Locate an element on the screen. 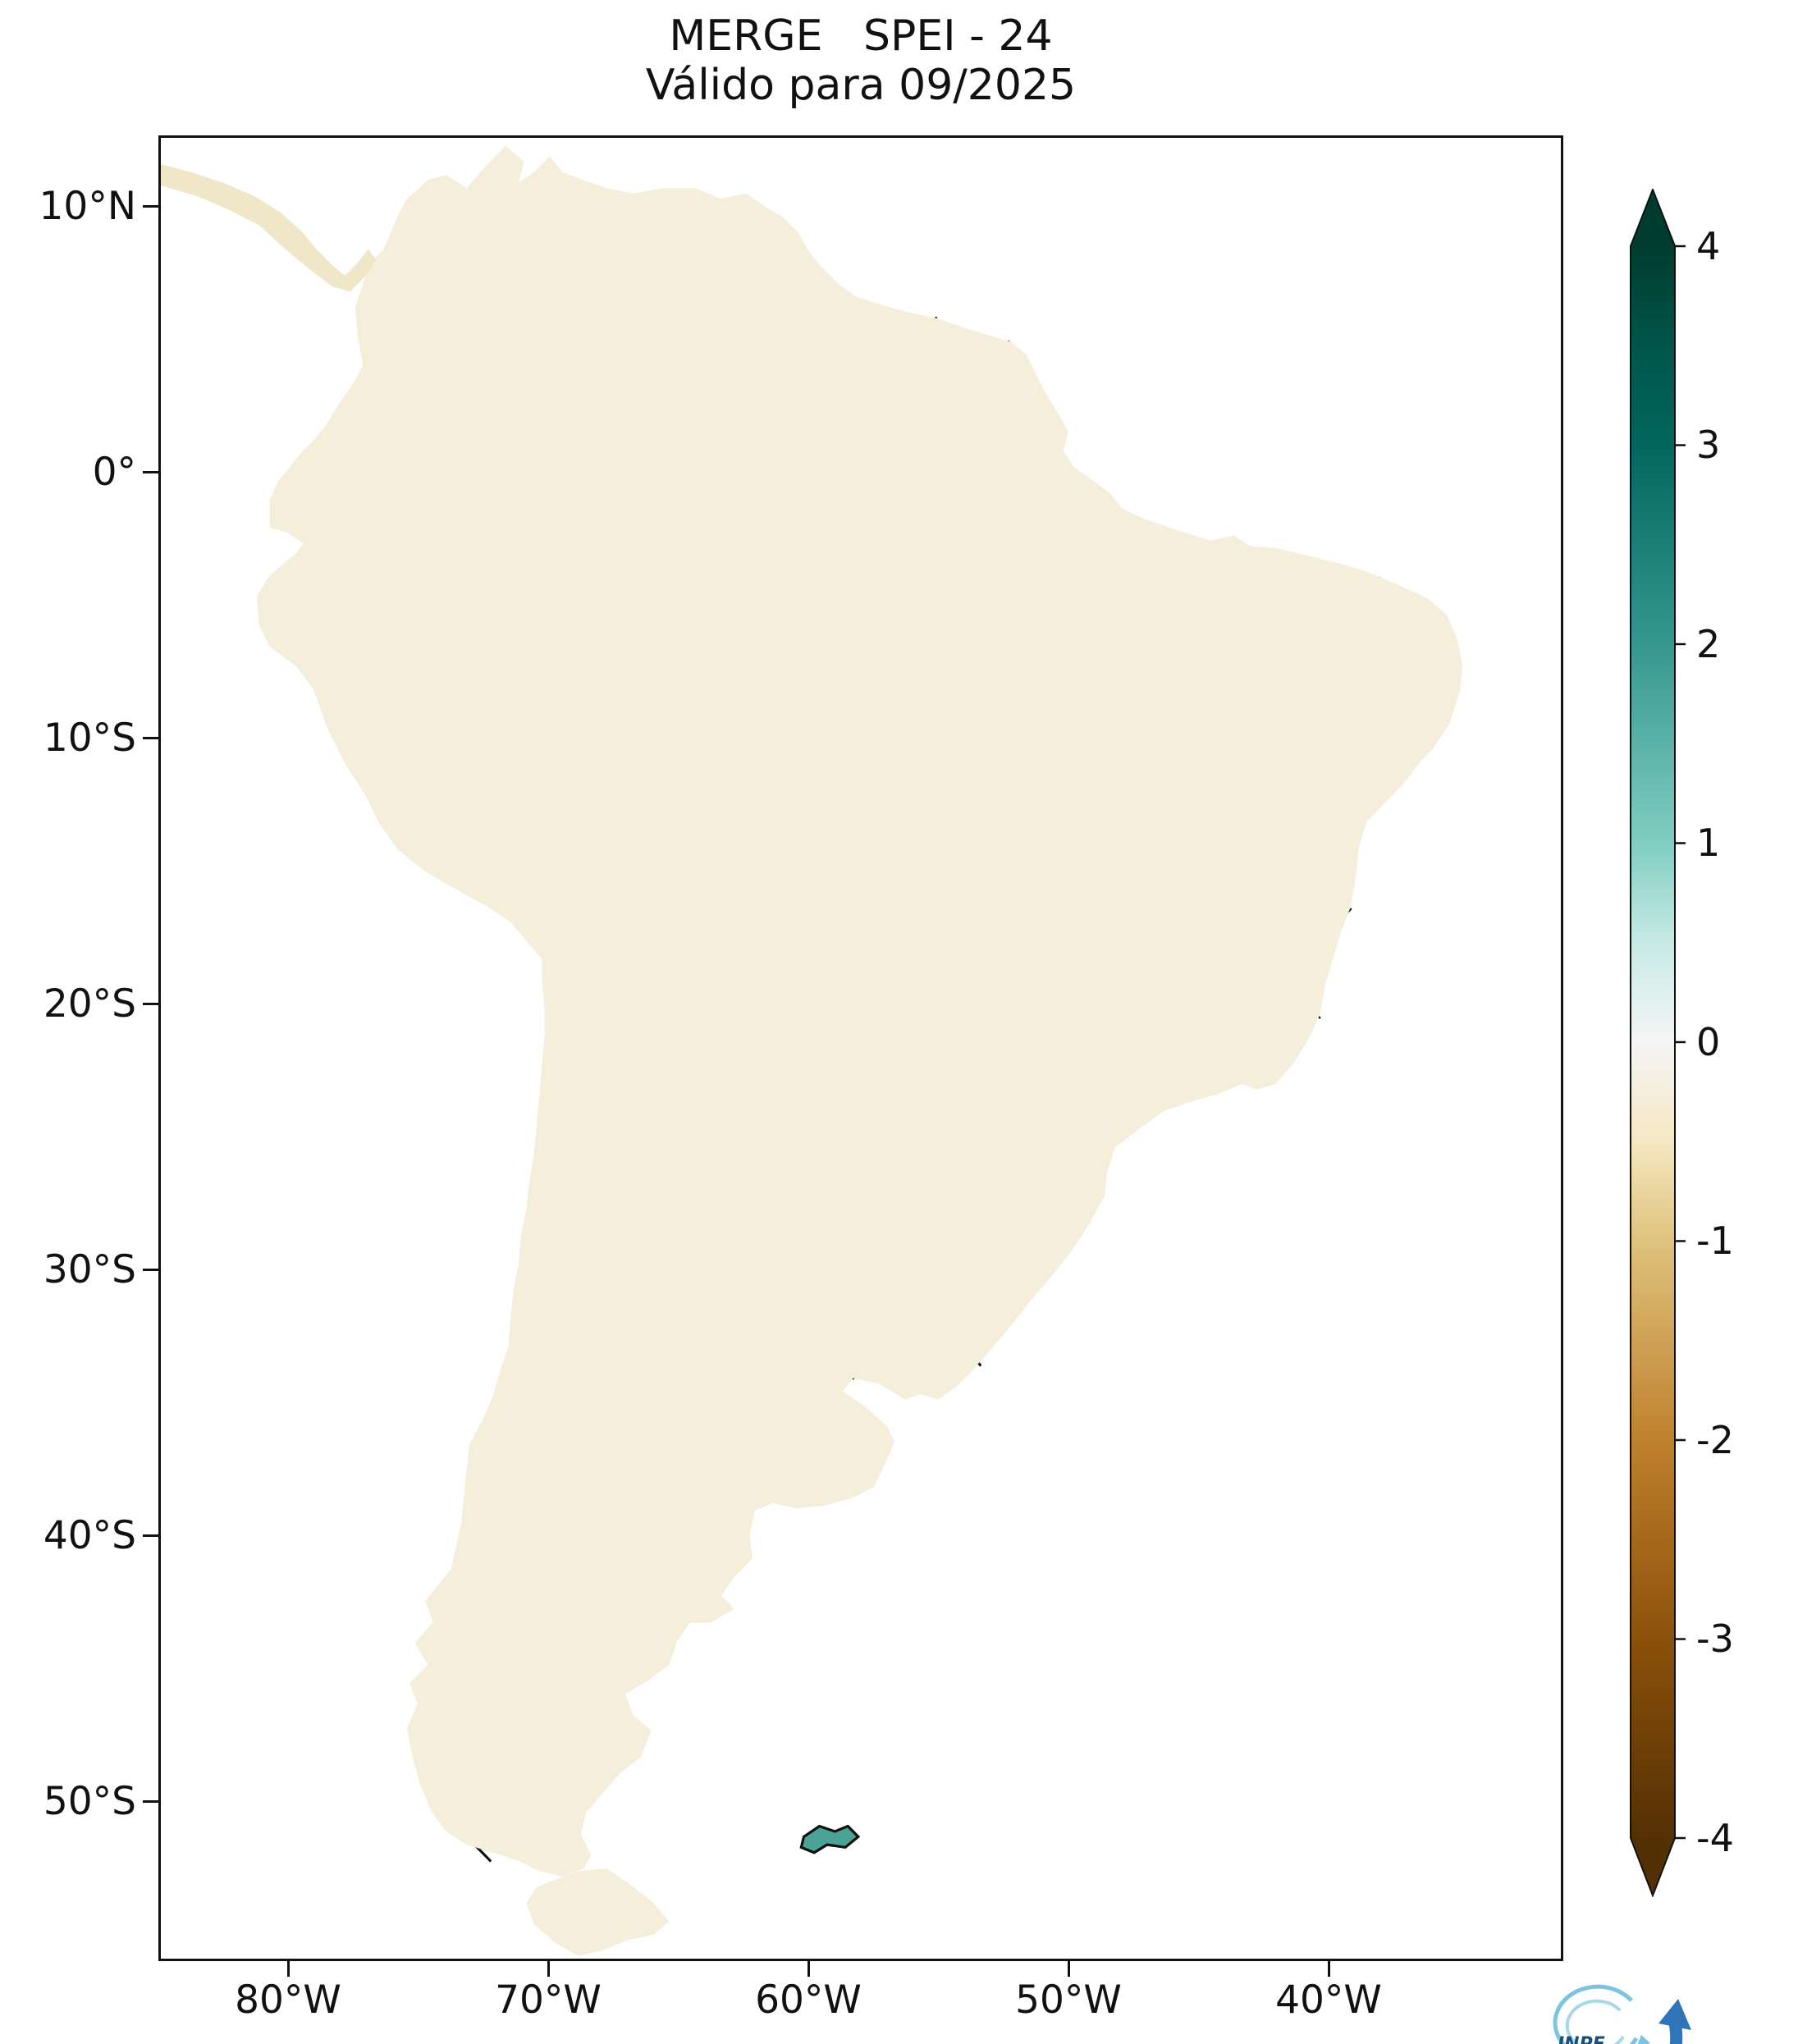 The width and height of the screenshot is (1798, 2044). inpe-logo-swirl-inner is located at coordinates (1595, 2022).